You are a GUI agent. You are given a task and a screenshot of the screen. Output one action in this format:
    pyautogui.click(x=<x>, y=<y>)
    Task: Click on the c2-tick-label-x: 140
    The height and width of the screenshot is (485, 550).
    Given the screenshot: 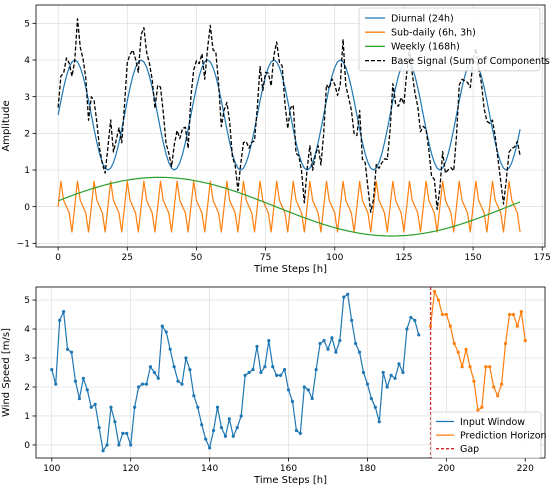 What is the action you would take?
    pyautogui.click(x=209, y=469)
    